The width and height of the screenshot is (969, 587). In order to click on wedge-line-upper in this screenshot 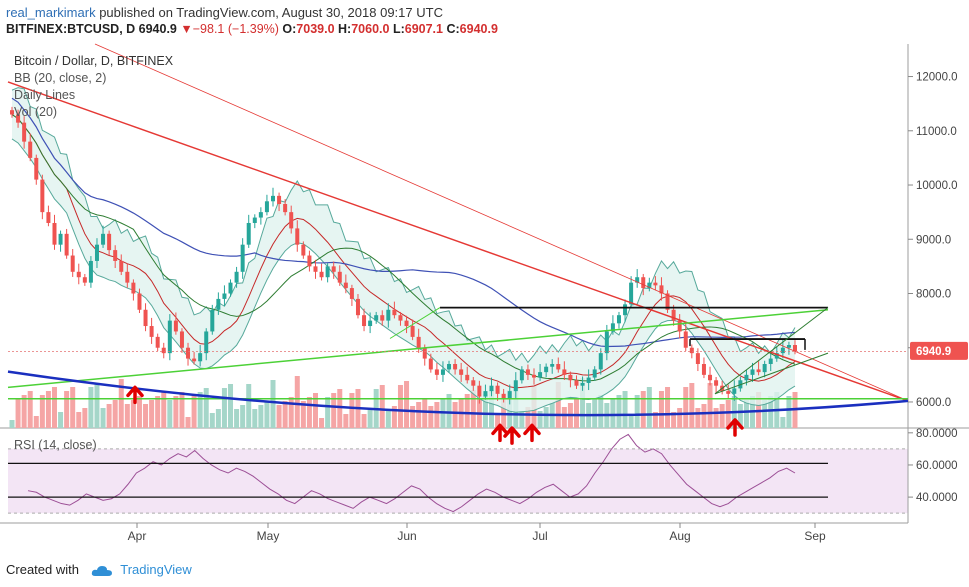, I will do `click(771, 351)`.